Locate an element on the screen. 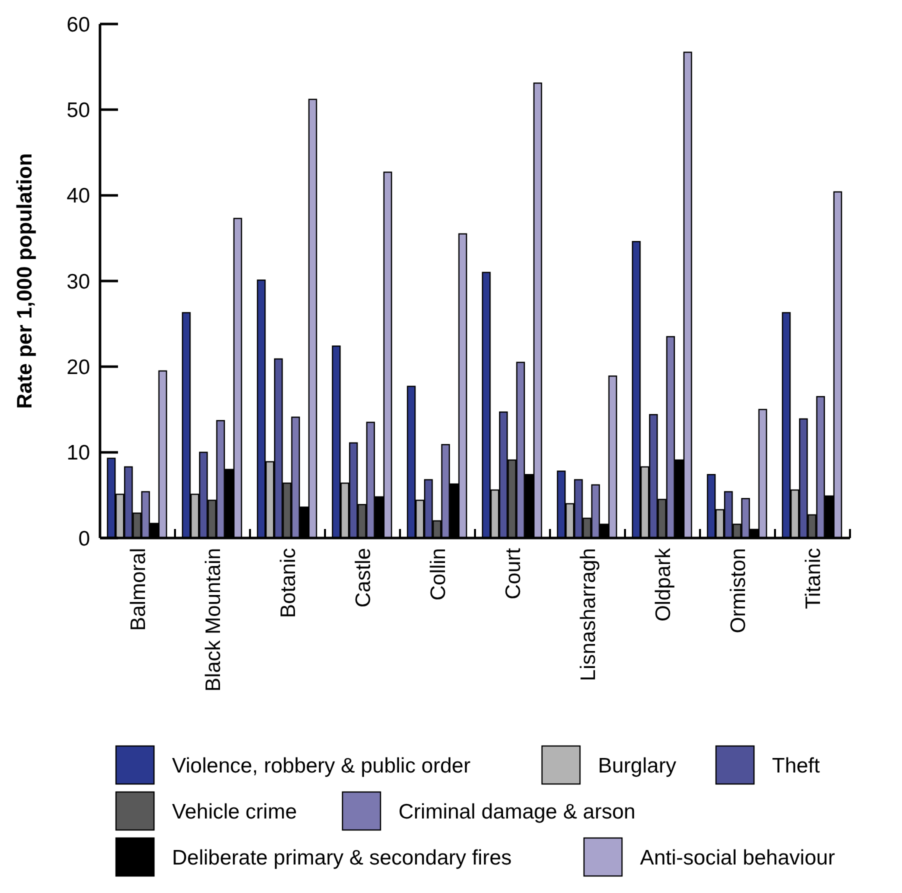  x-tick-label: Balmoral is located at coordinates (138, 589).